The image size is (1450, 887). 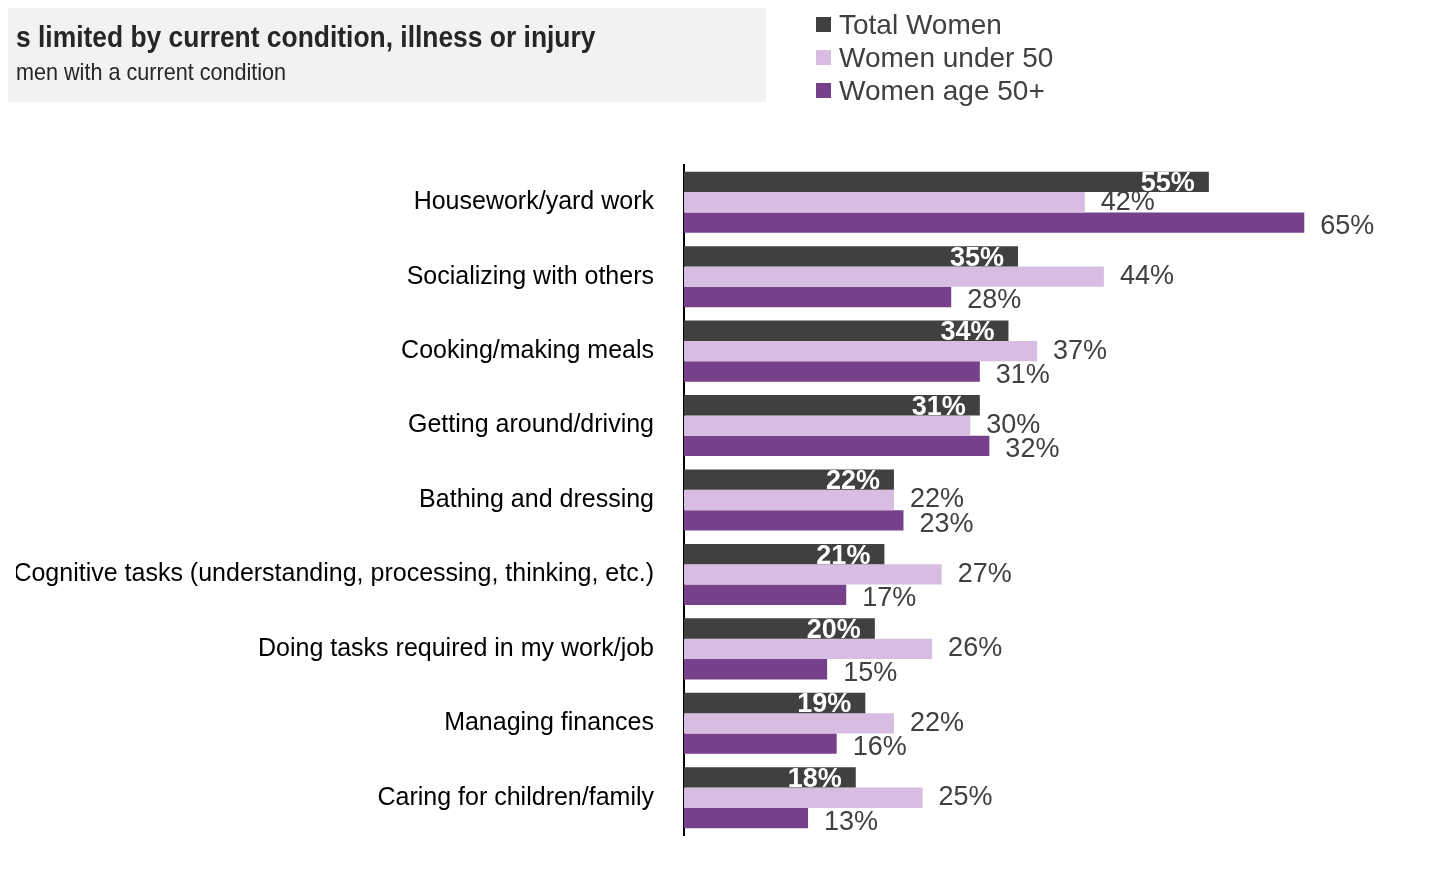 I want to click on legend-label: Total Women, so click(x=920, y=24).